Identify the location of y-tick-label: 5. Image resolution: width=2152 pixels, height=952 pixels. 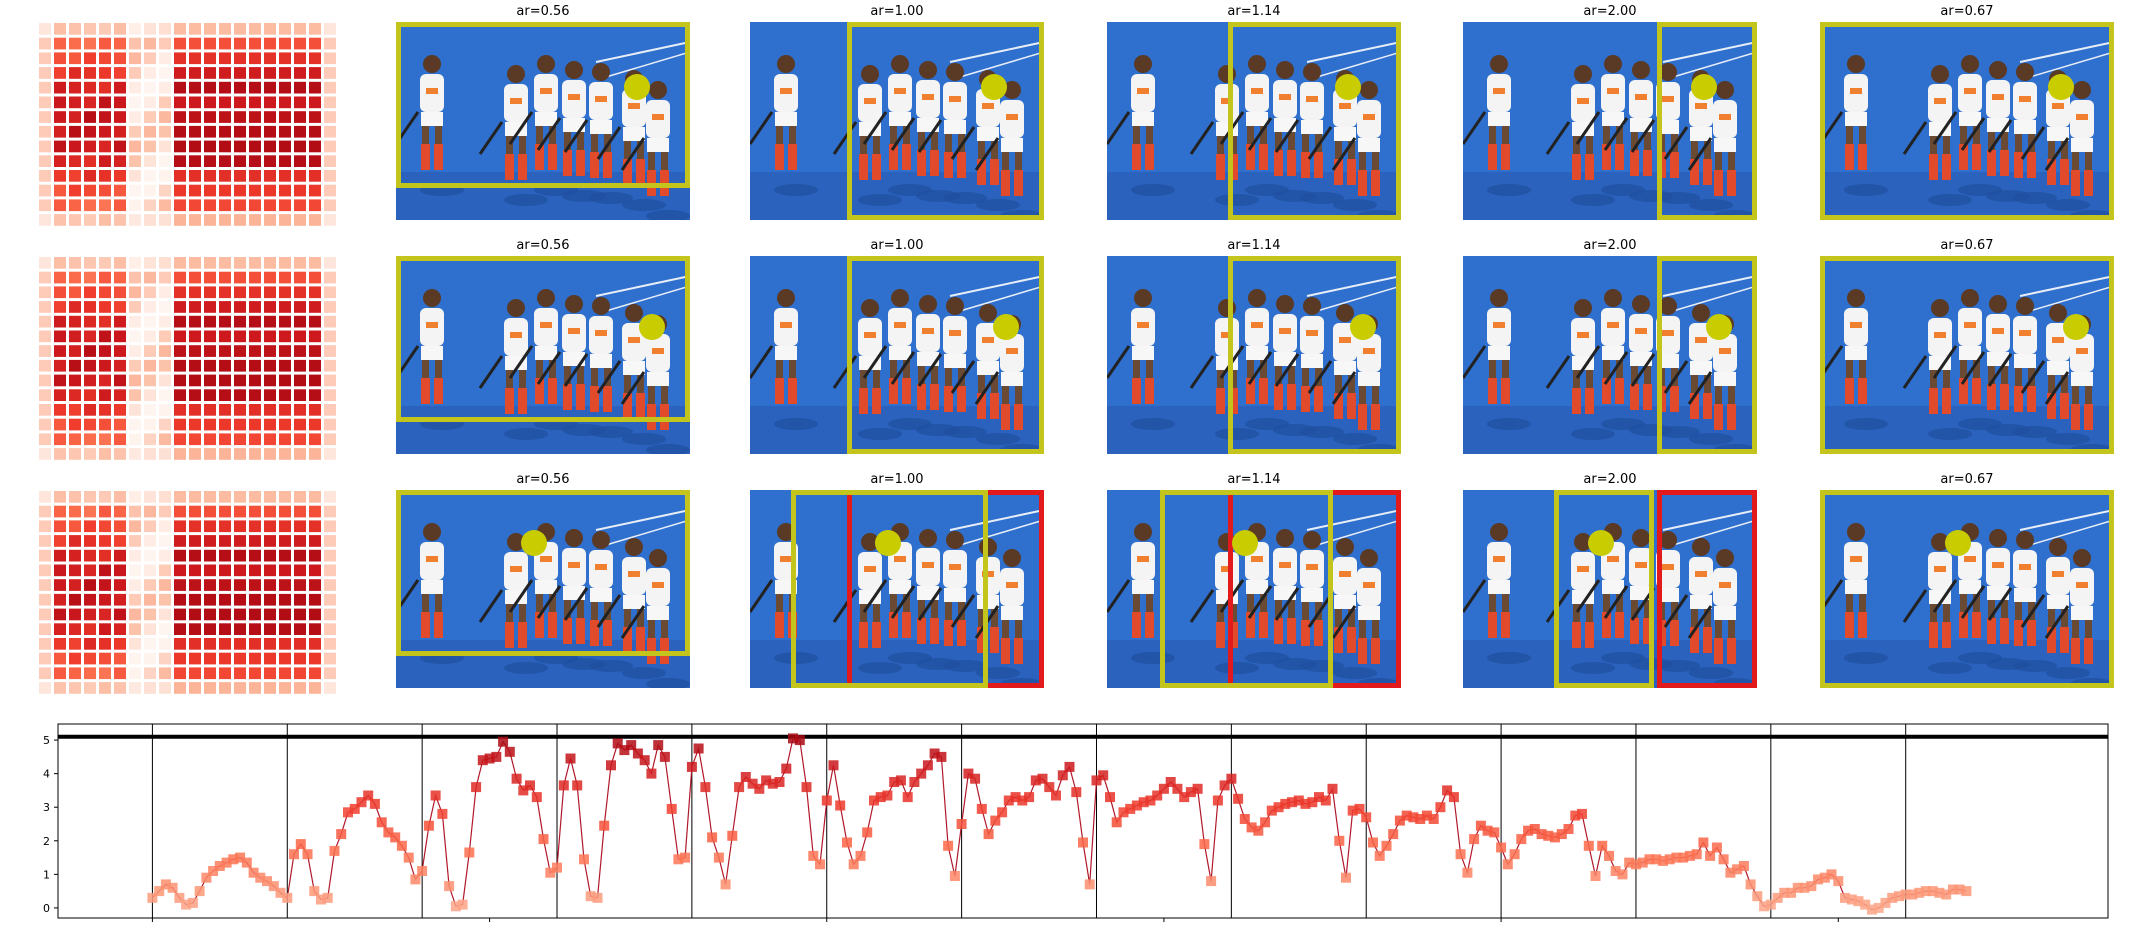
(46, 740).